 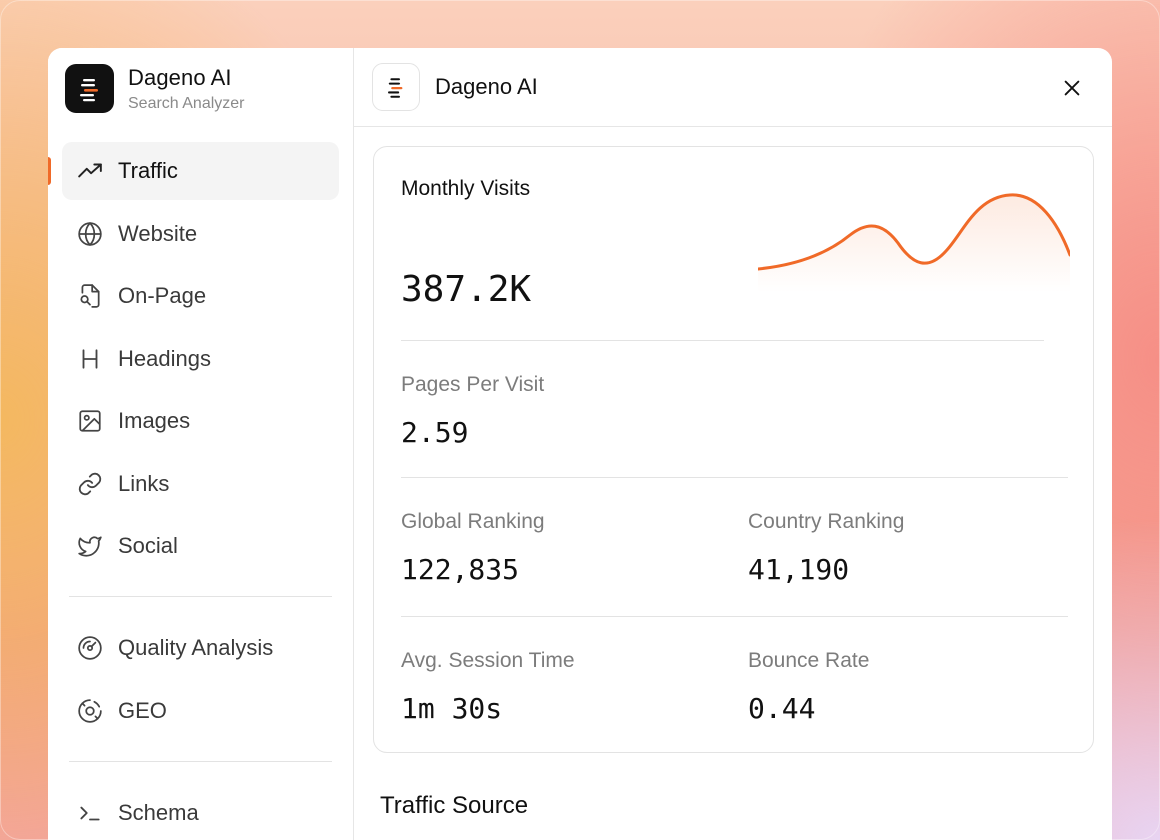 I want to click on heading-icon, so click(x=90, y=359).